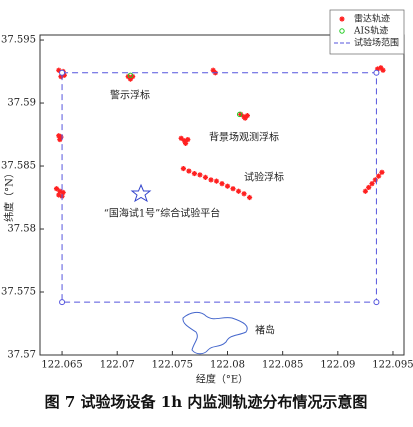 The width and height of the screenshot is (413, 427). I want to click on x-tick-label: 122.095, so click(392, 365).